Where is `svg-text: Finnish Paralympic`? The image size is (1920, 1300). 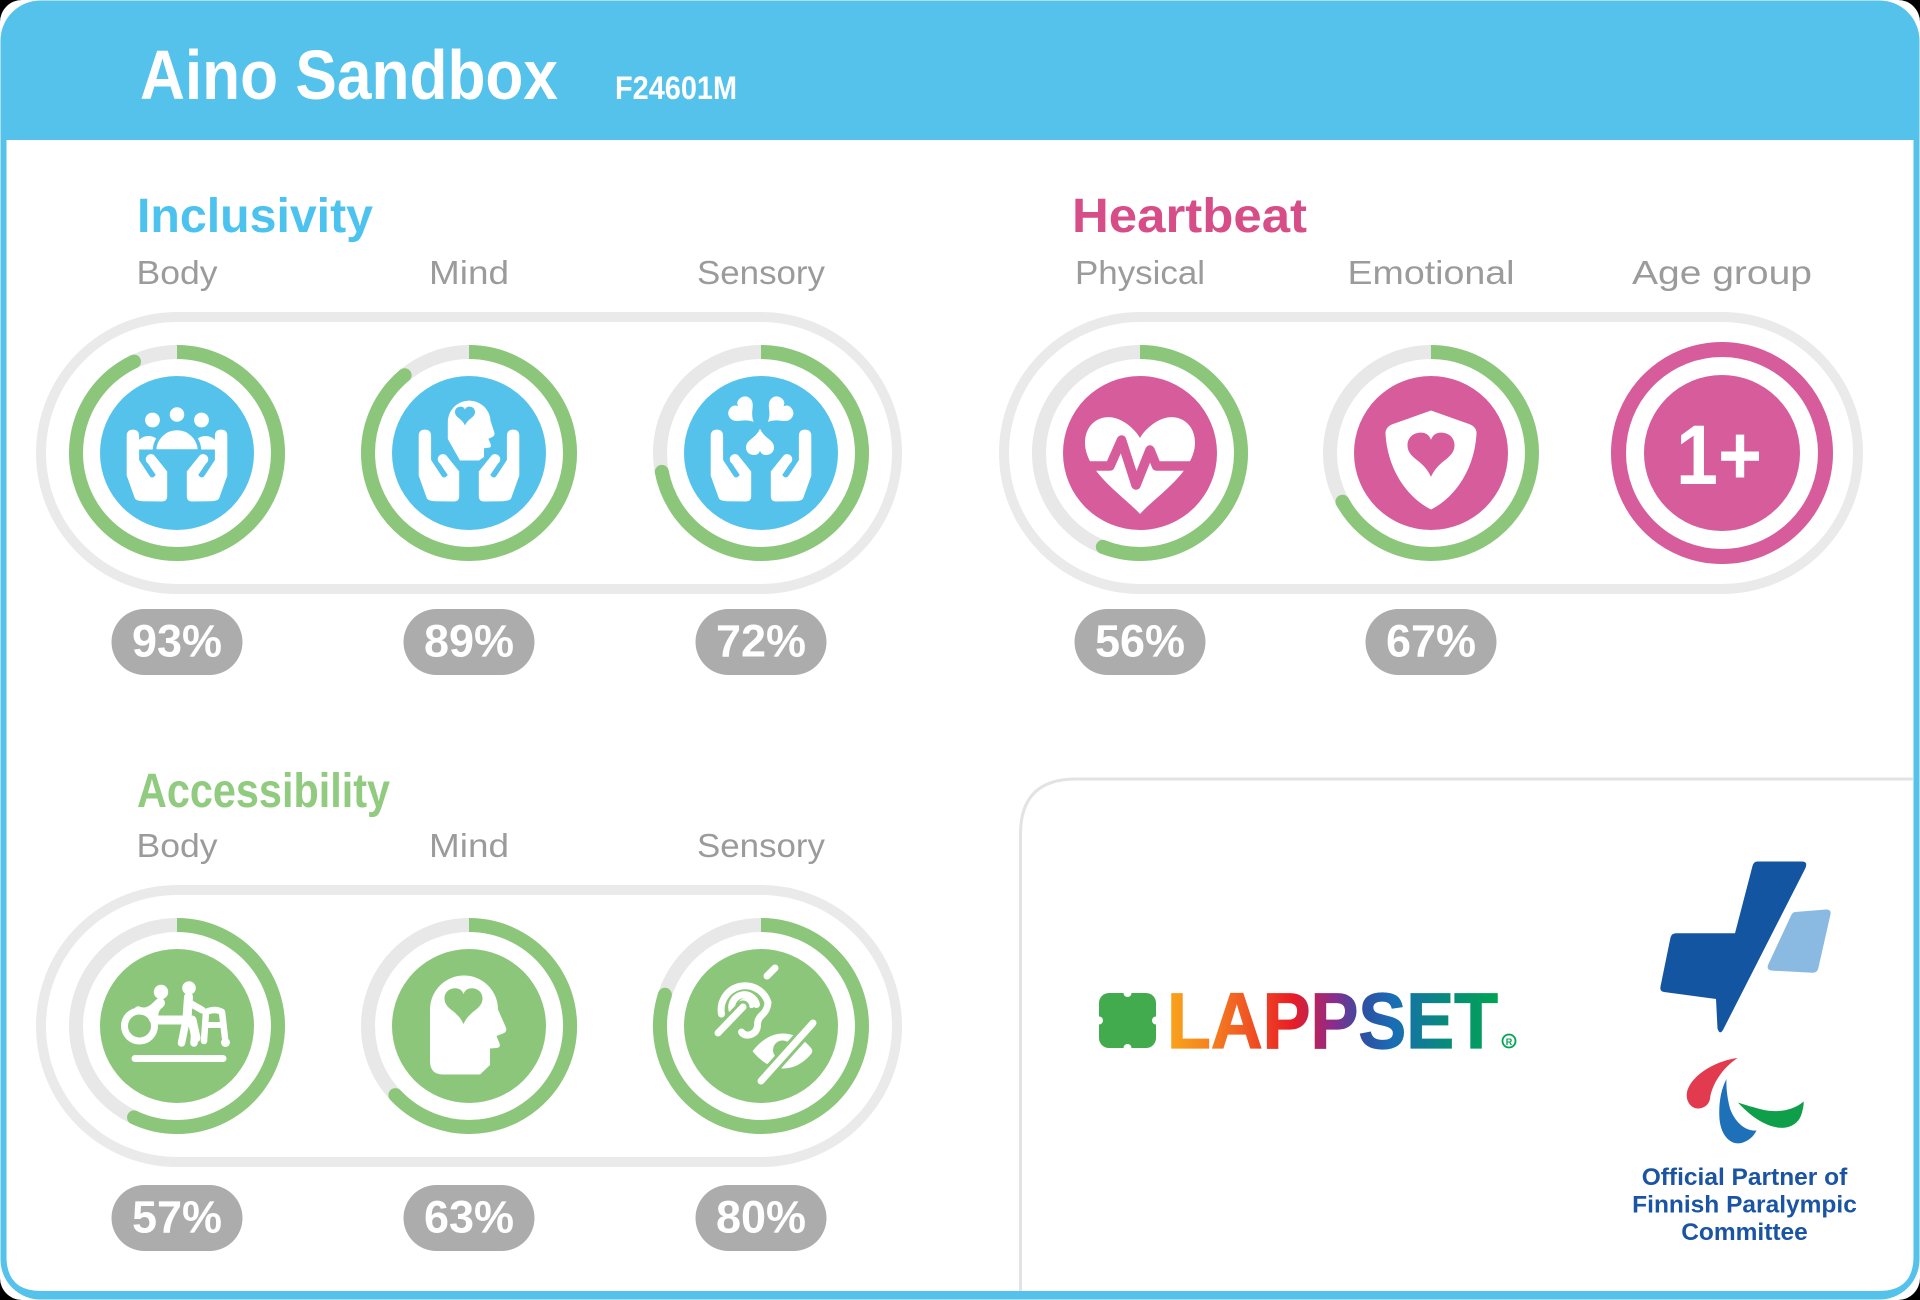
svg-text: Finnish Paralympic is located at coordinates (1744, 1205).